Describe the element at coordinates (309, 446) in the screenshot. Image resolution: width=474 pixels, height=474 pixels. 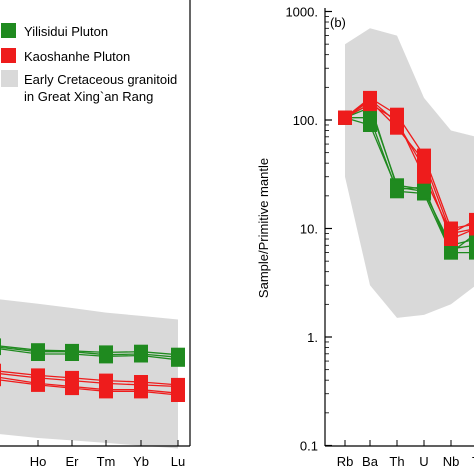
I see `y-tick-label: 0.1` at that location.